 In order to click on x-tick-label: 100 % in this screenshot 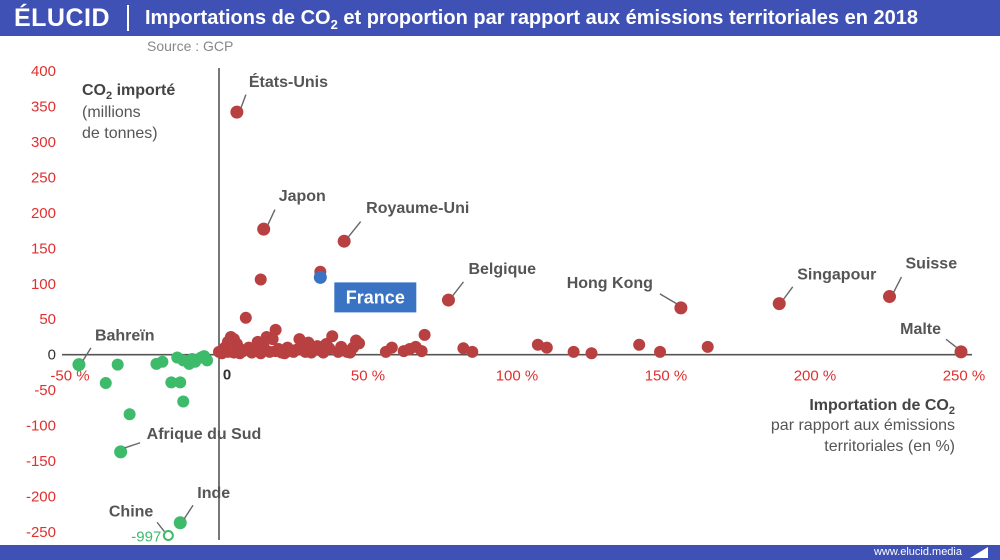, I will do `click(517, 376)`.